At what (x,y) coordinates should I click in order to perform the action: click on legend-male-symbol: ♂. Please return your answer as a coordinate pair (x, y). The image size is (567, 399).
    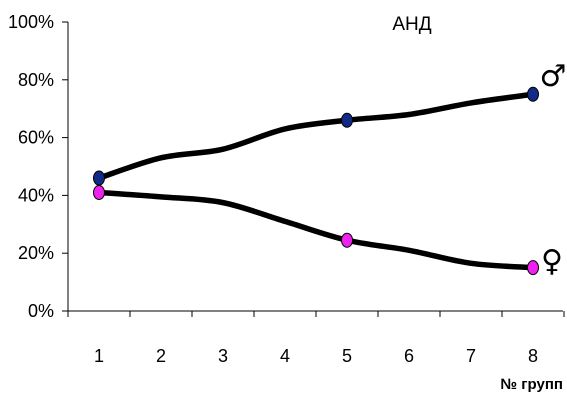
    Looking at the image, I should click on (553, 76).